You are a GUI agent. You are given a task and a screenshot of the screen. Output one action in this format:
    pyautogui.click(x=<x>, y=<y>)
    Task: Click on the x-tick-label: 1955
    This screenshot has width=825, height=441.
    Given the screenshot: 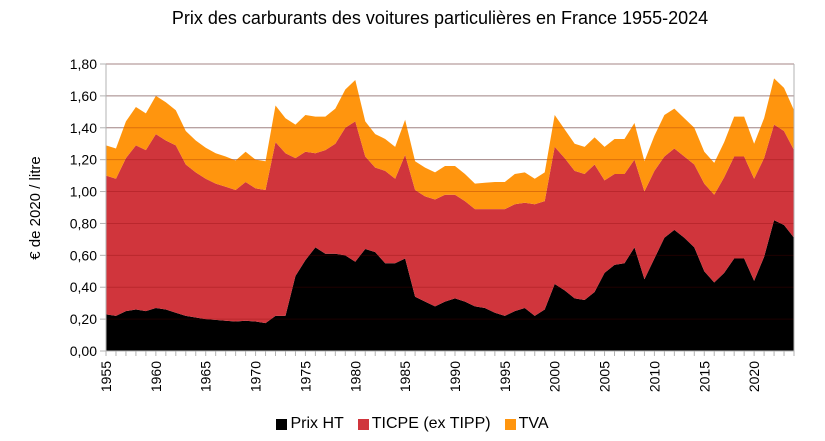 What is the action you would take?
    pyautogui.click(x=106, y=376)
    